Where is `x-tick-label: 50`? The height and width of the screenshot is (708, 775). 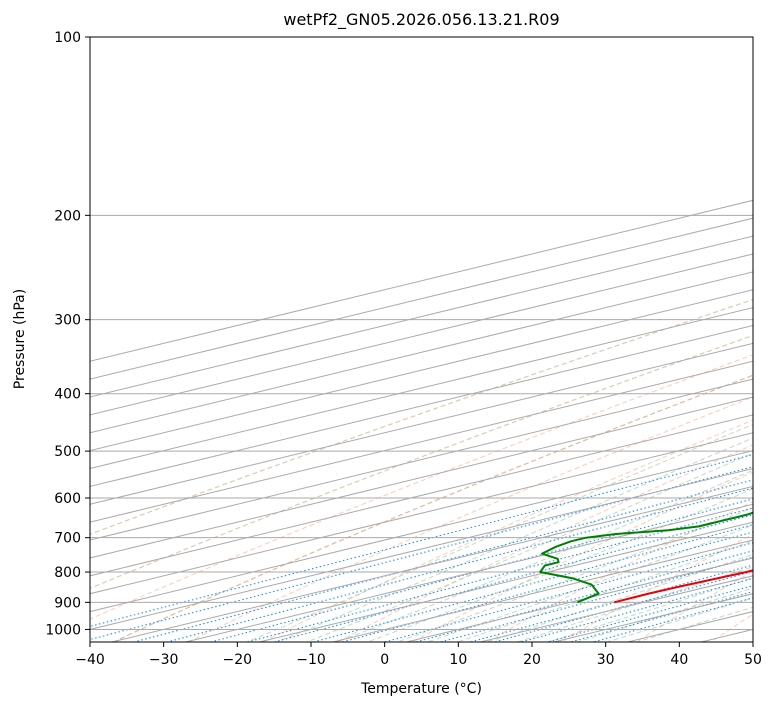
x-tick-label: 50 is located at coordinates (753, 660).